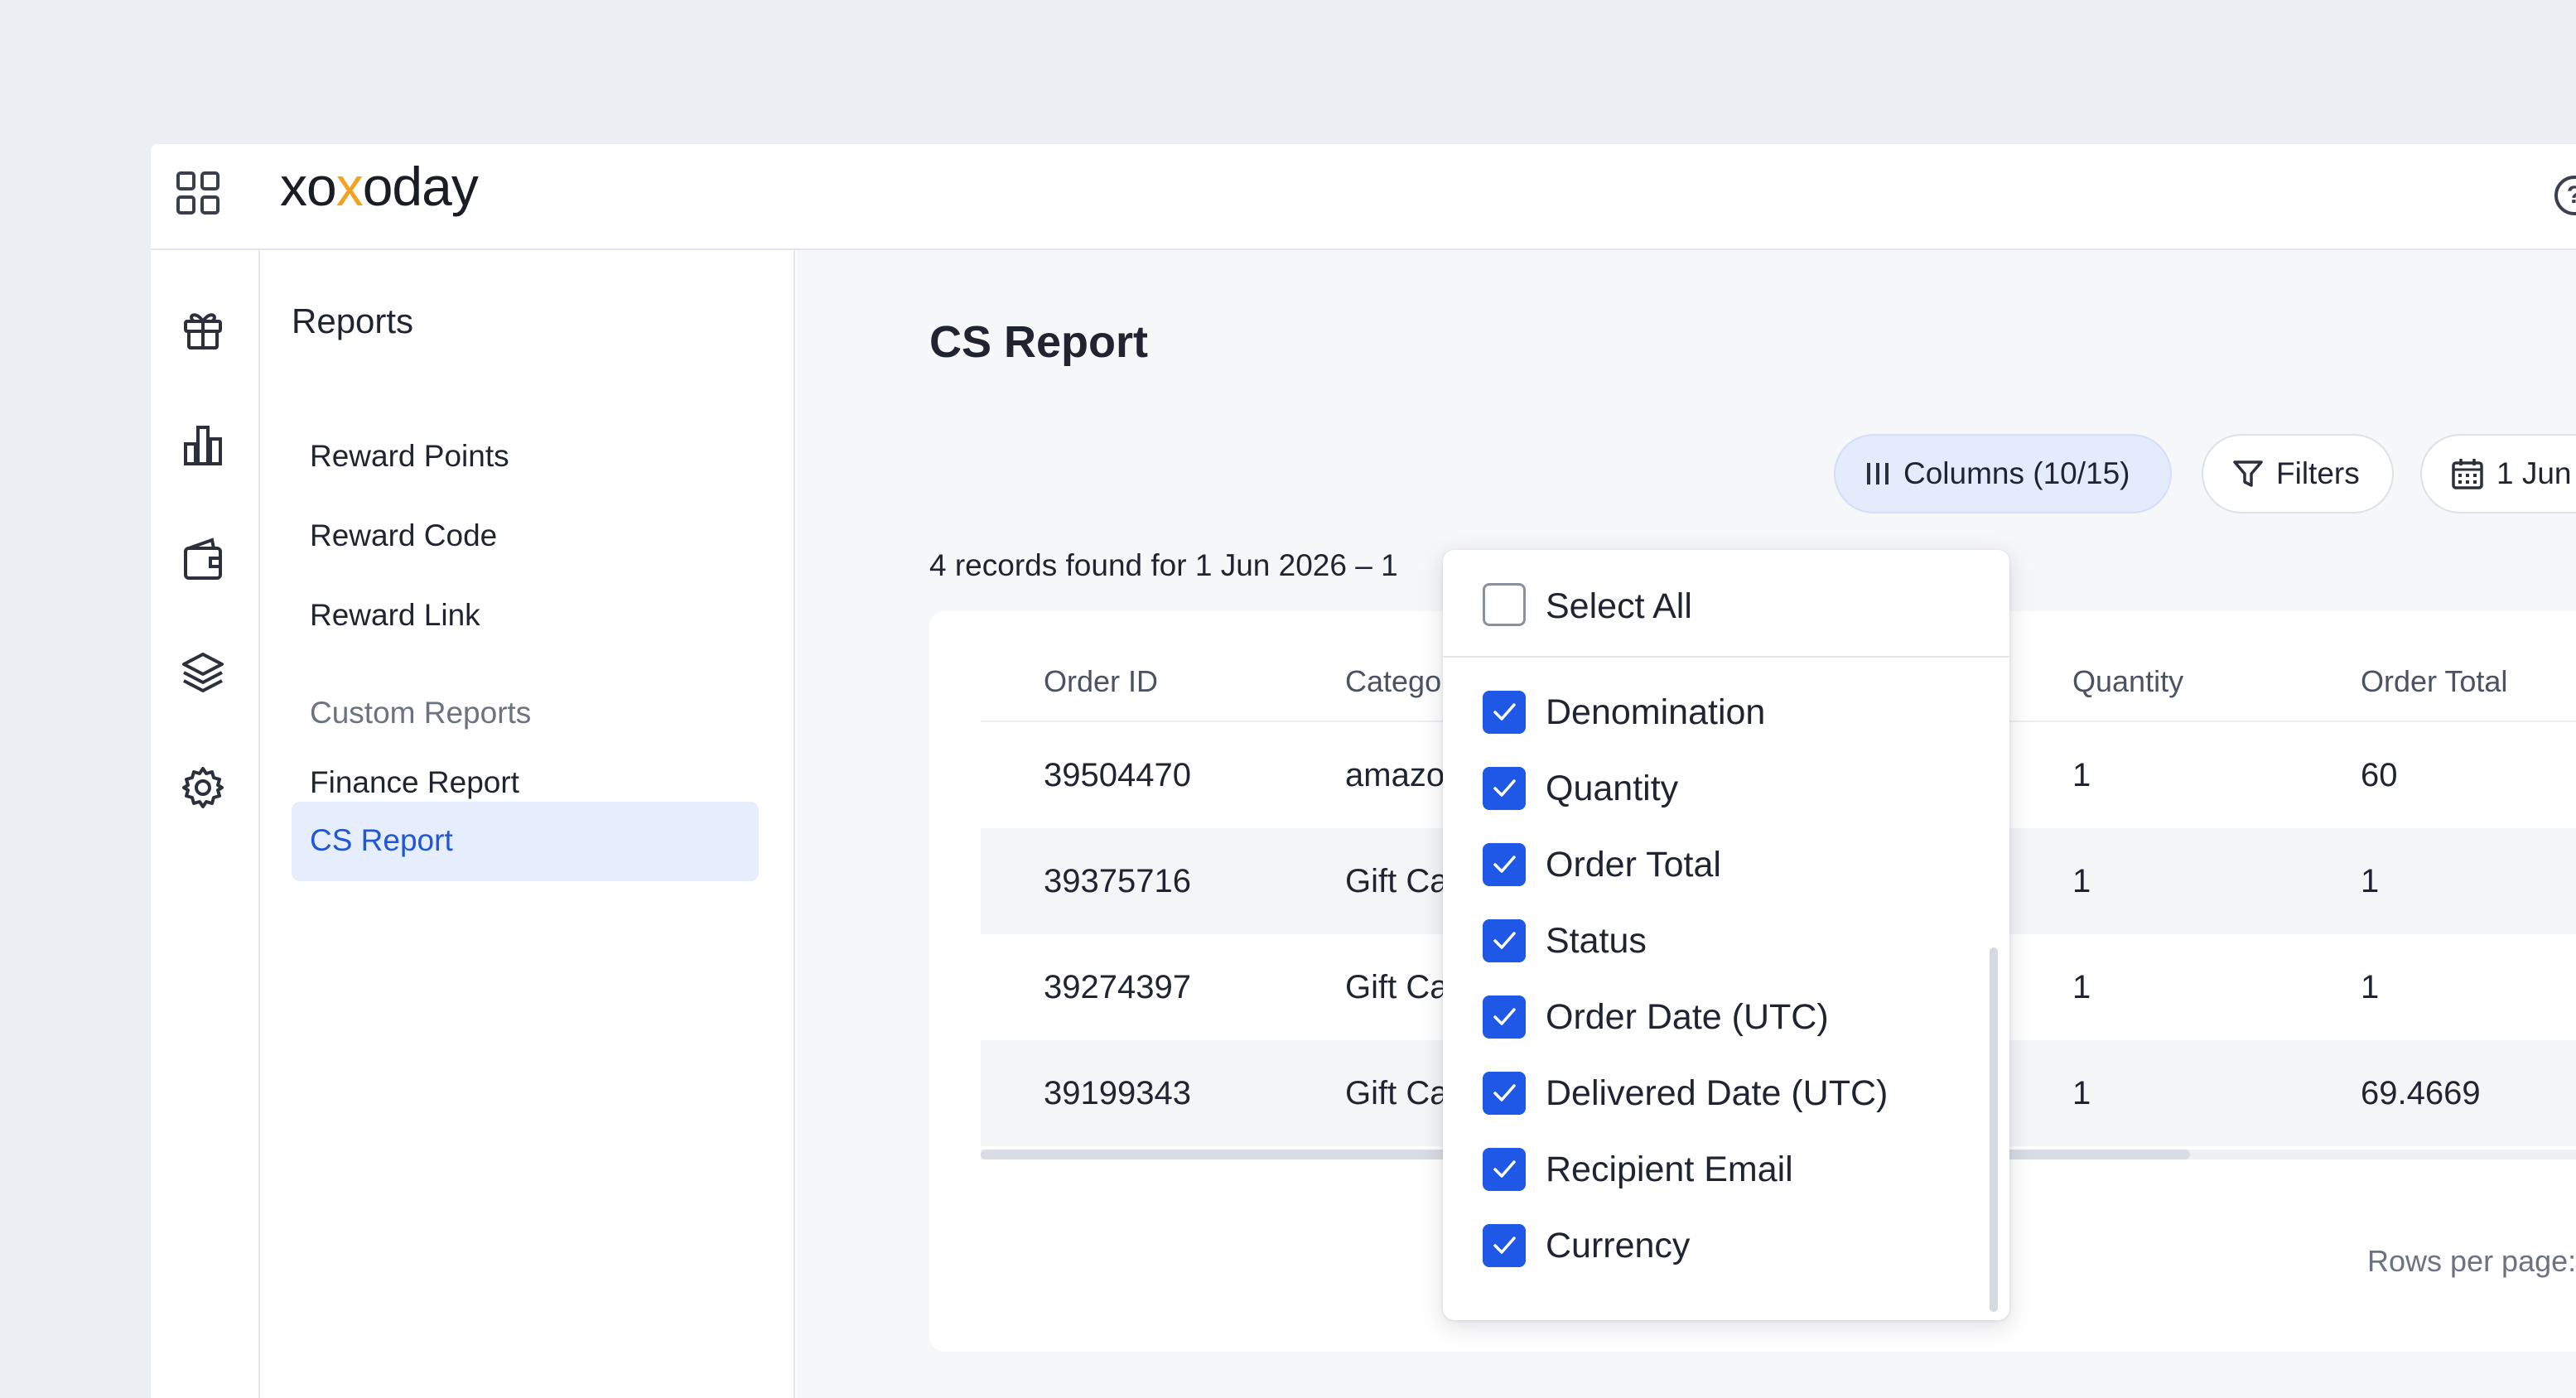 The image size is (2576, 1398). What do you see at coordinates (1878, 473) in the screenshot?
I see `columns-icon` at bounding box center [1878, 473].